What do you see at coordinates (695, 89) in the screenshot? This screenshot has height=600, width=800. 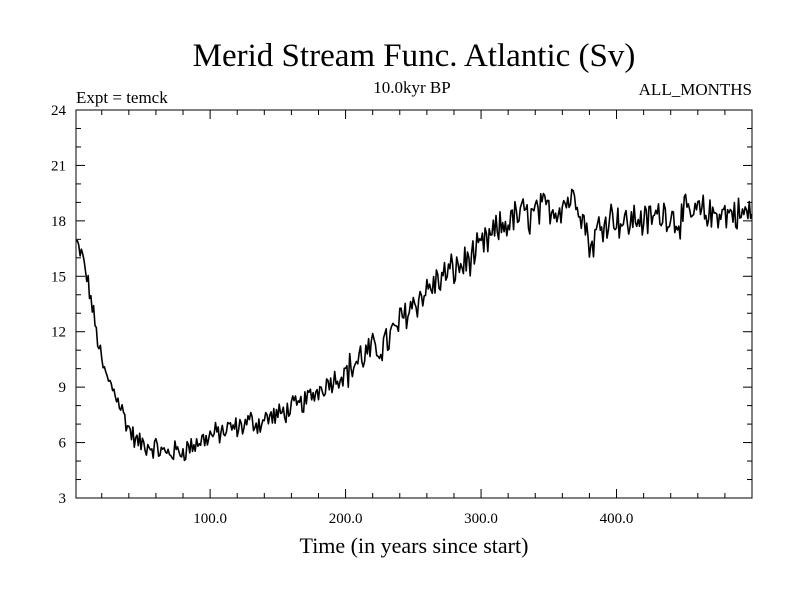 I see `months-label: ALL_MONTHS` at bounding box center [695, 89].